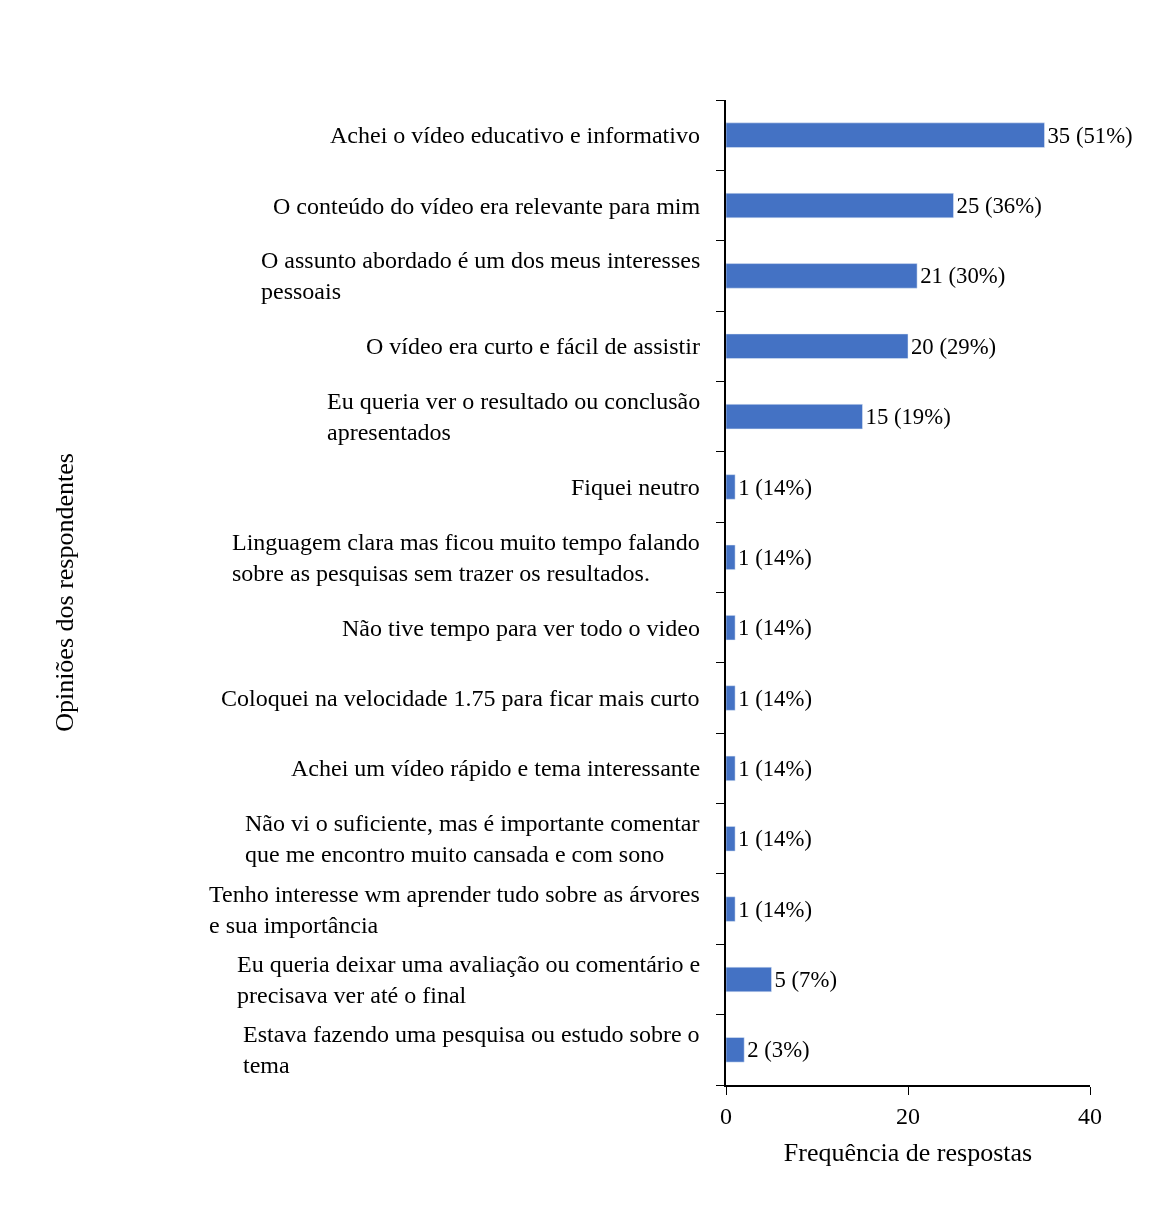 This screenshot has height=1218, width=1151. I want to click on y-tick-label: Eu queria deixar uma avaliação ou comentário e precisava ver até o final, so click(469, 980).